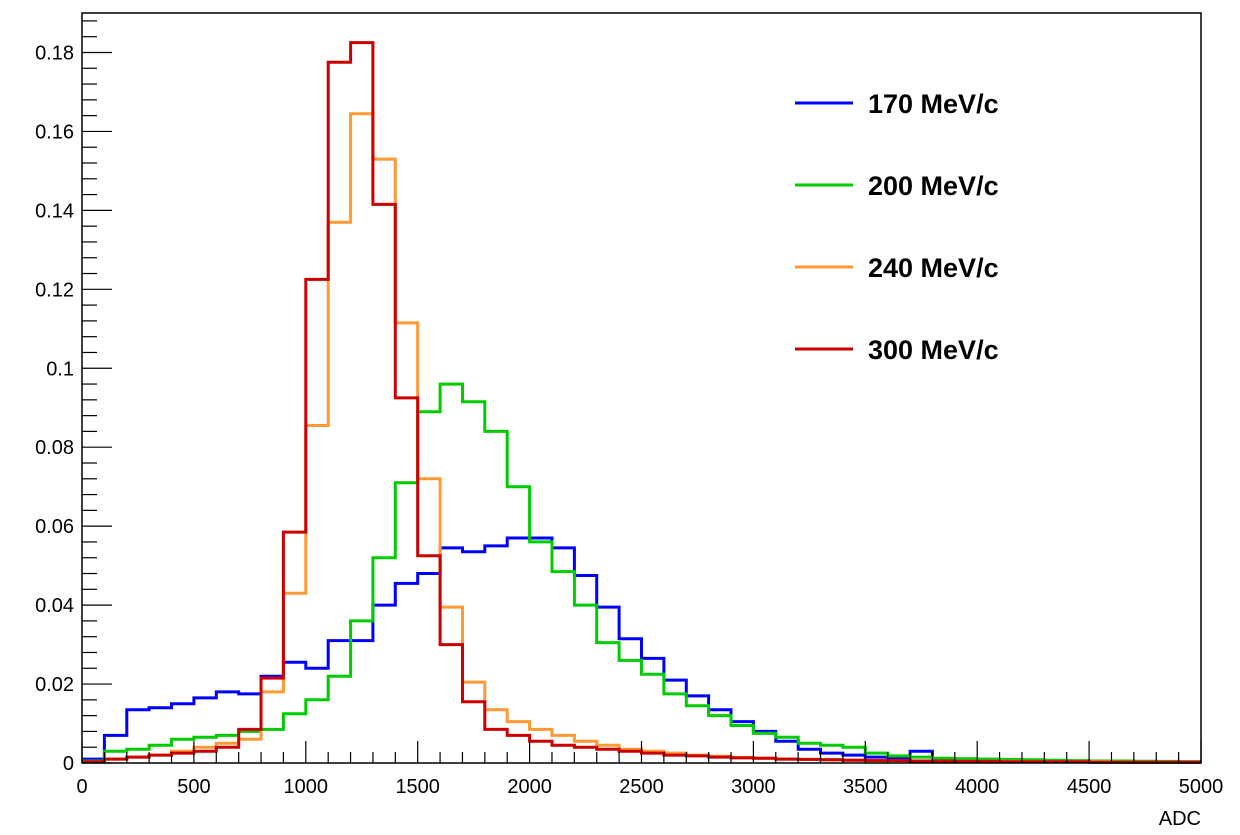 This screenshot has width=1240, height=835. What do you see at coordinates (753, 787) in the screenshot?
I see `x-tick-label: 3000` at bounding box center [753, 787].